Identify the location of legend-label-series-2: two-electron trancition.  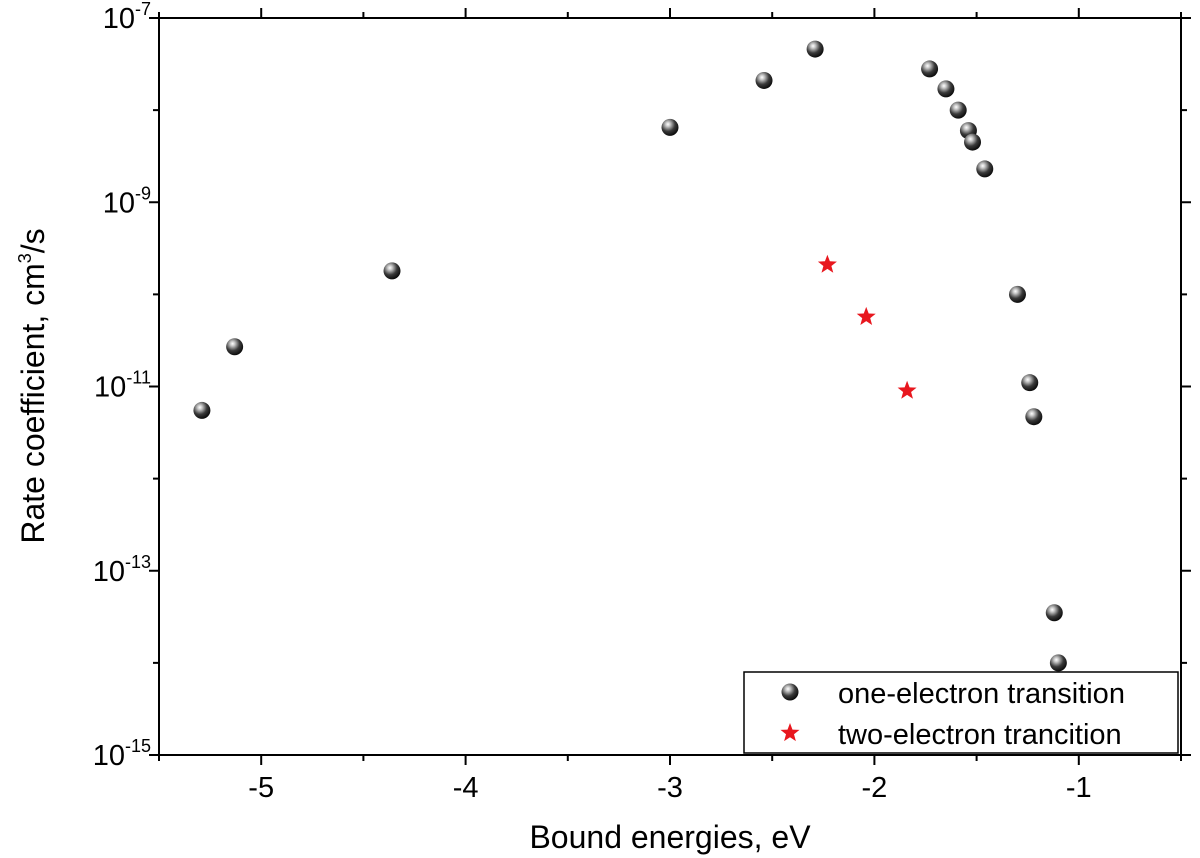
(980, 735).